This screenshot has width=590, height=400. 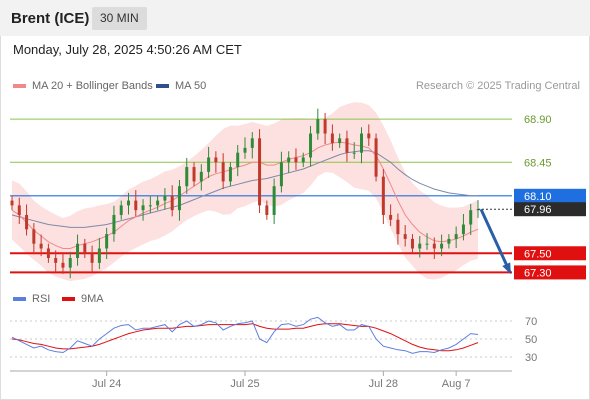 What do you see at coordinates (50, 18) in the screenshot?
I see `instrument-title: Brent (ICE)` at bounding box center [50, 18].